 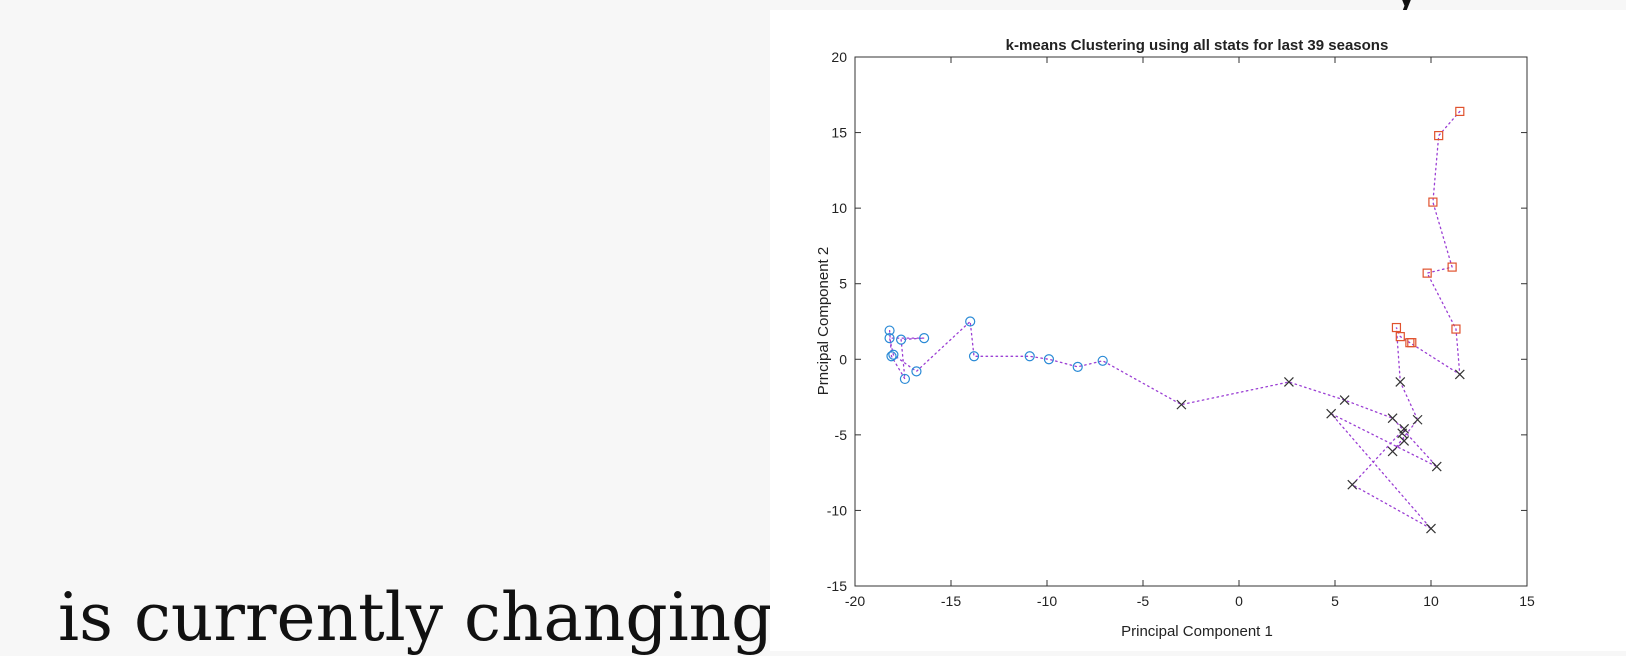 What do you see at coordinates (843, 359) in the screenshot?
I see `y-tick-label: 0` at bounding box center [843, 359].